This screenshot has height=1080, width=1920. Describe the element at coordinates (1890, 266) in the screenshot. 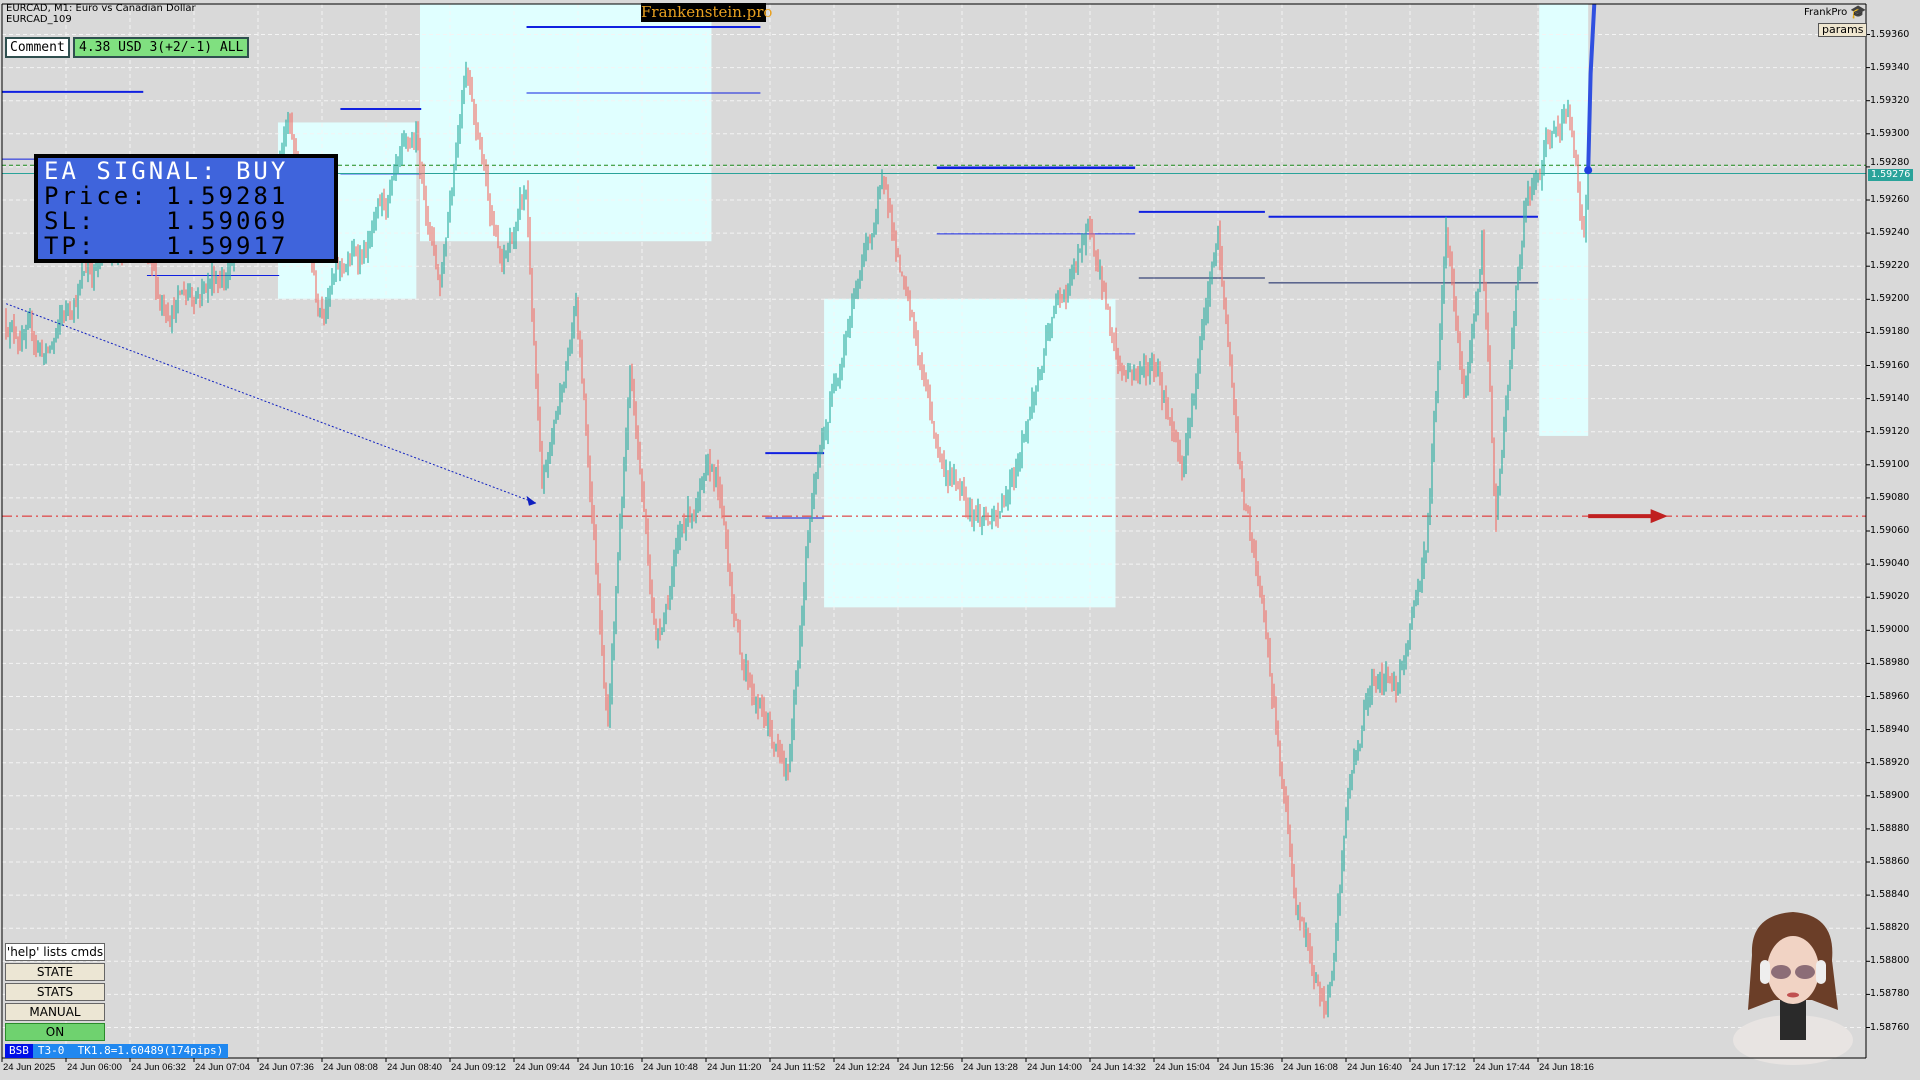

I see `price-tick-label: 1.59220` at that location.